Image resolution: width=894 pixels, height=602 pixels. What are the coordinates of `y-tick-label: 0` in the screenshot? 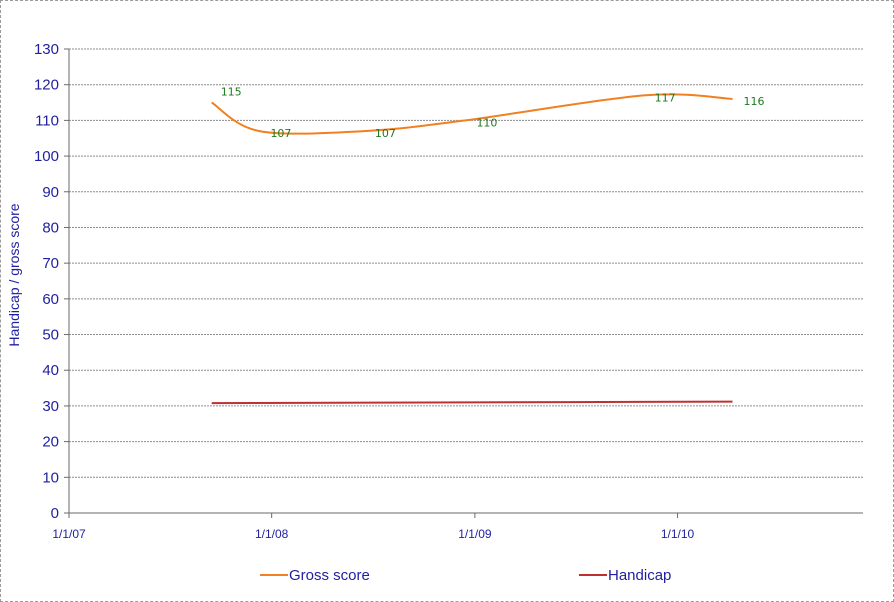 It's located at (55, 513).